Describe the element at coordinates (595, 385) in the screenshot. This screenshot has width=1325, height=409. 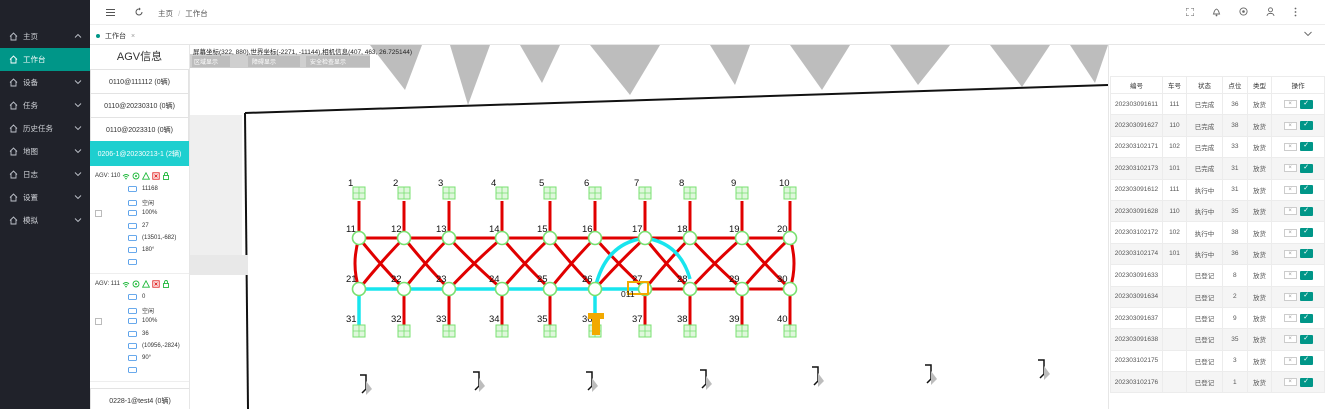
I see `map-scan-shard` at that location.